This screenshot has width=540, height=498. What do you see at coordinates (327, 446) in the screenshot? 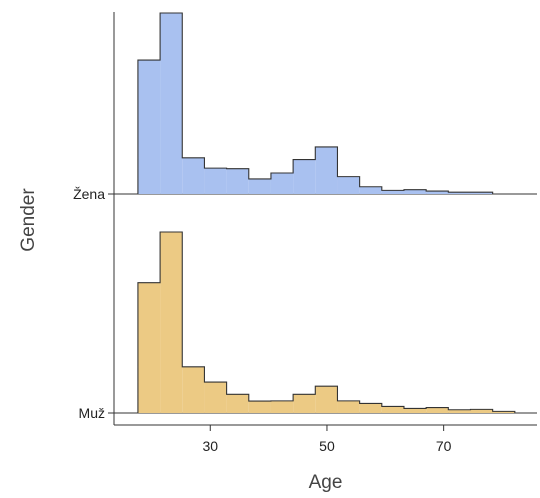
I see `x-tick-label: 50` at bounding box center [327, 446].